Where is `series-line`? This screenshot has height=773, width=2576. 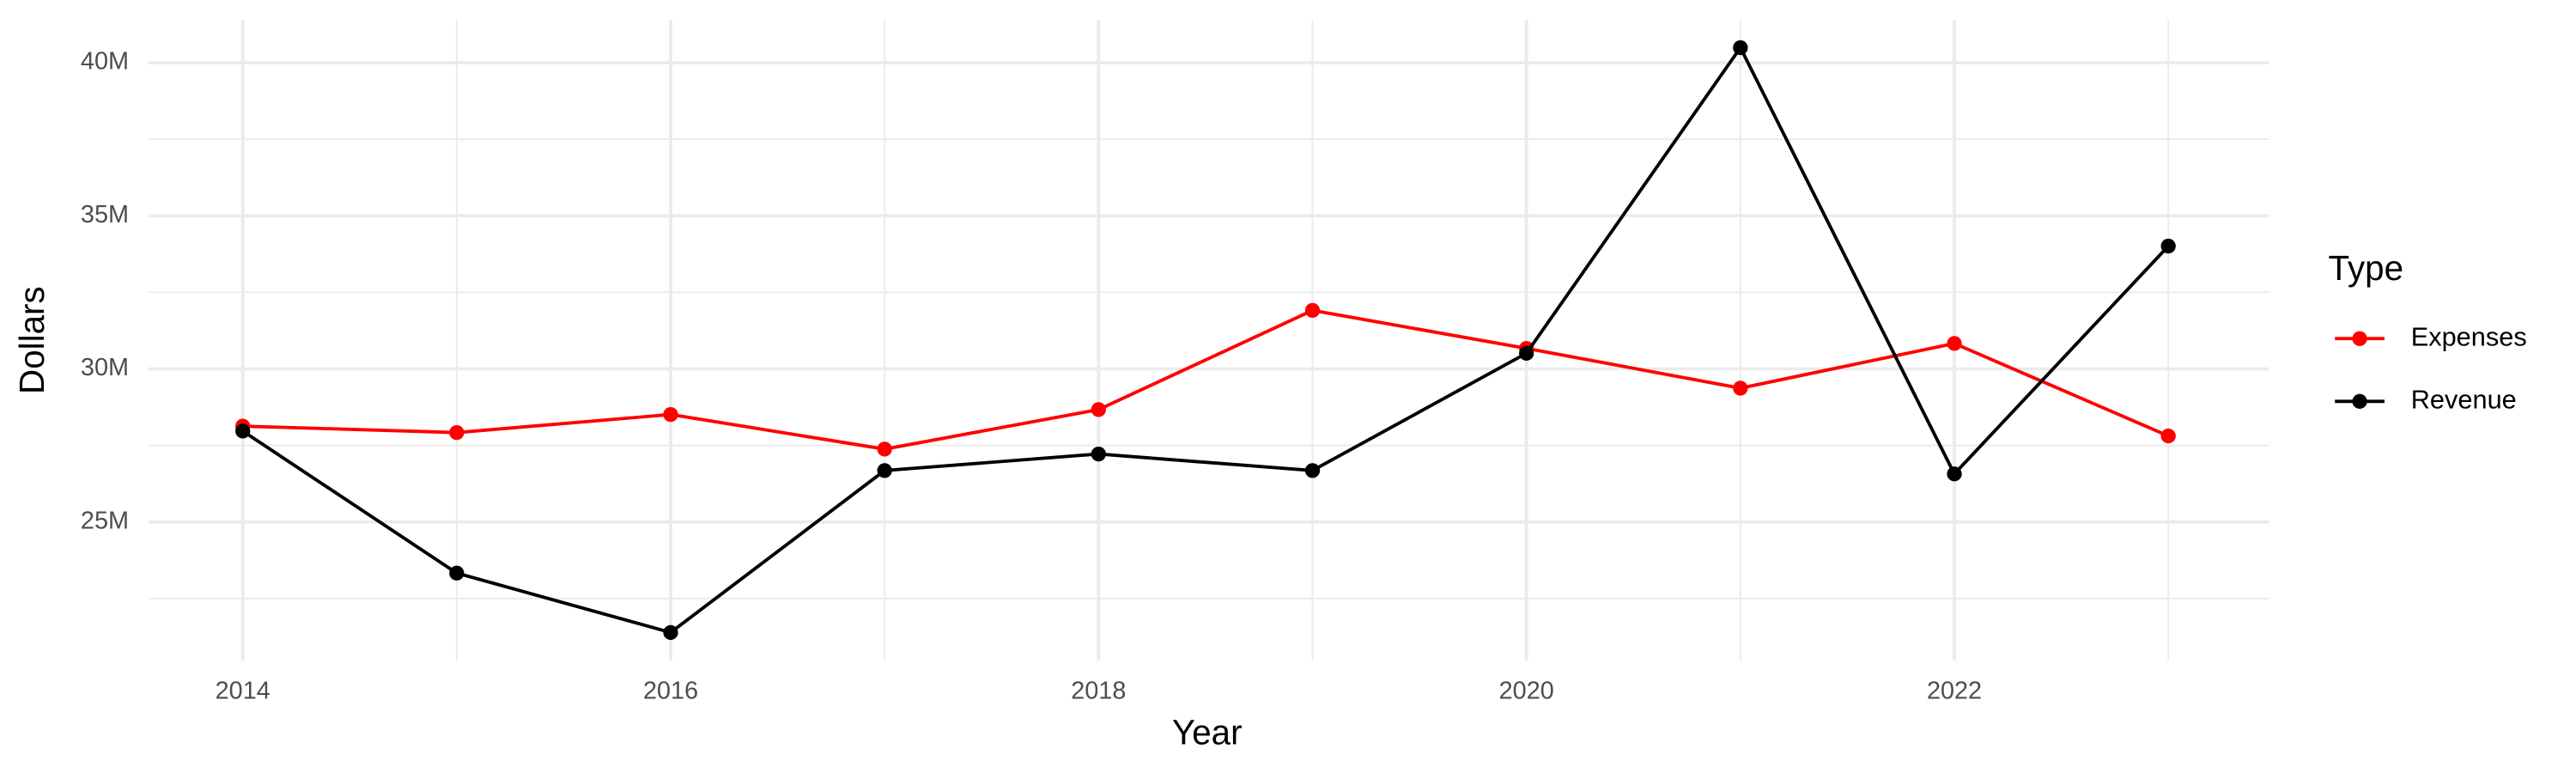
series-line is located at coordinates (1206, 379).